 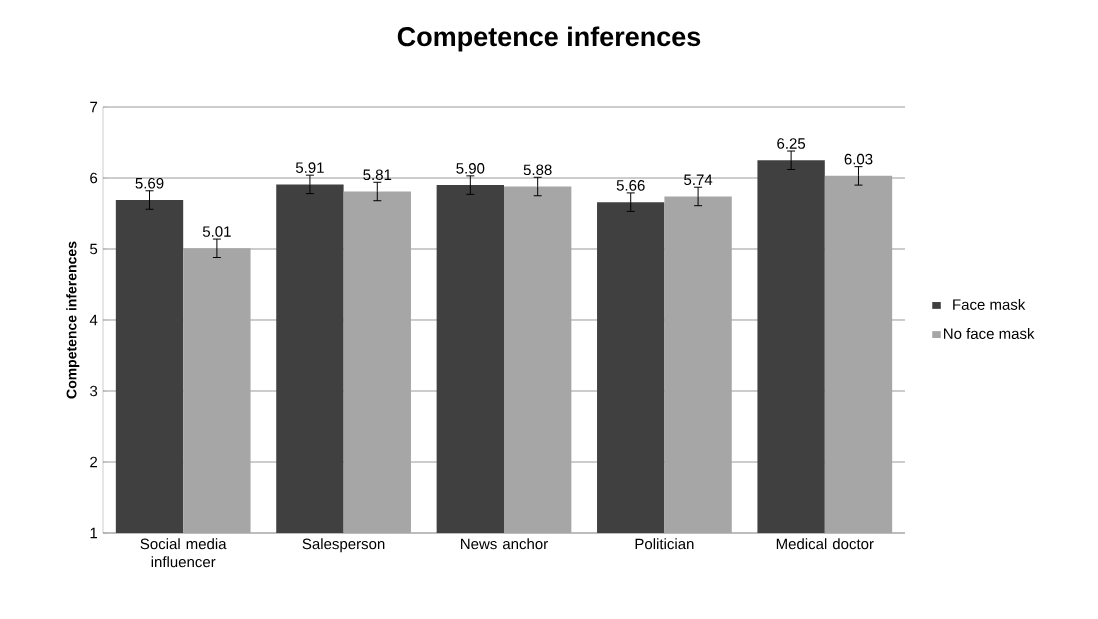 I want to click on y-tick-label: 4, so click(x=93, y=320).